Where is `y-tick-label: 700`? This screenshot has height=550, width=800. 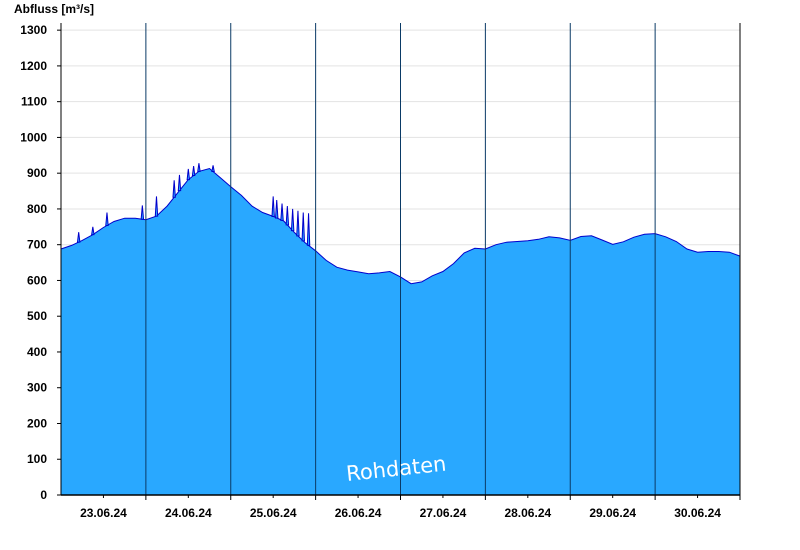
y-tick-label: 700 is located at coordinates (37, 245).